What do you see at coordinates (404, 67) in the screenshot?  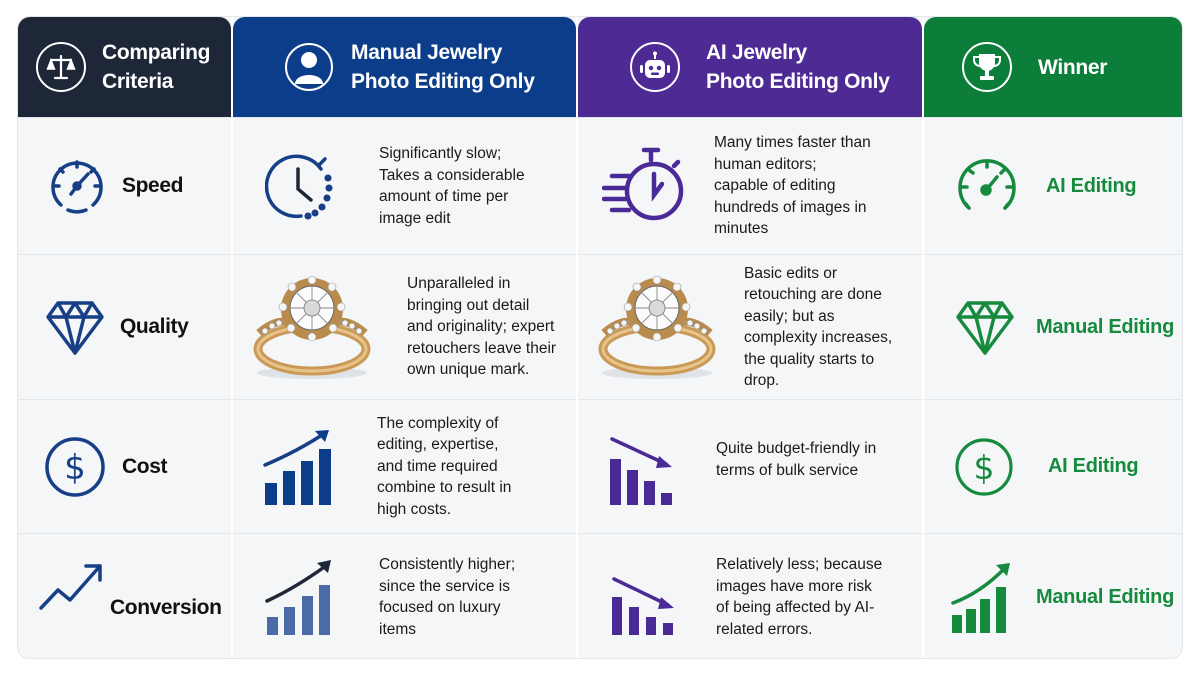 I see `manual-header: Manual Jewelry Photo Editing Only` at bounding box center [404, 67].